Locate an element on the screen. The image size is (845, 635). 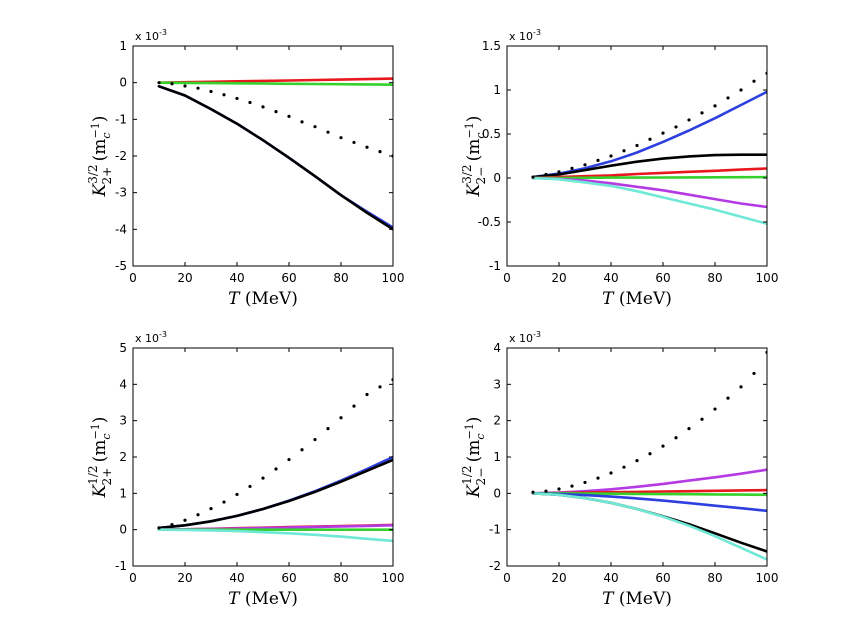
y-tick-label: 3 is located at coordinates (497, 384).